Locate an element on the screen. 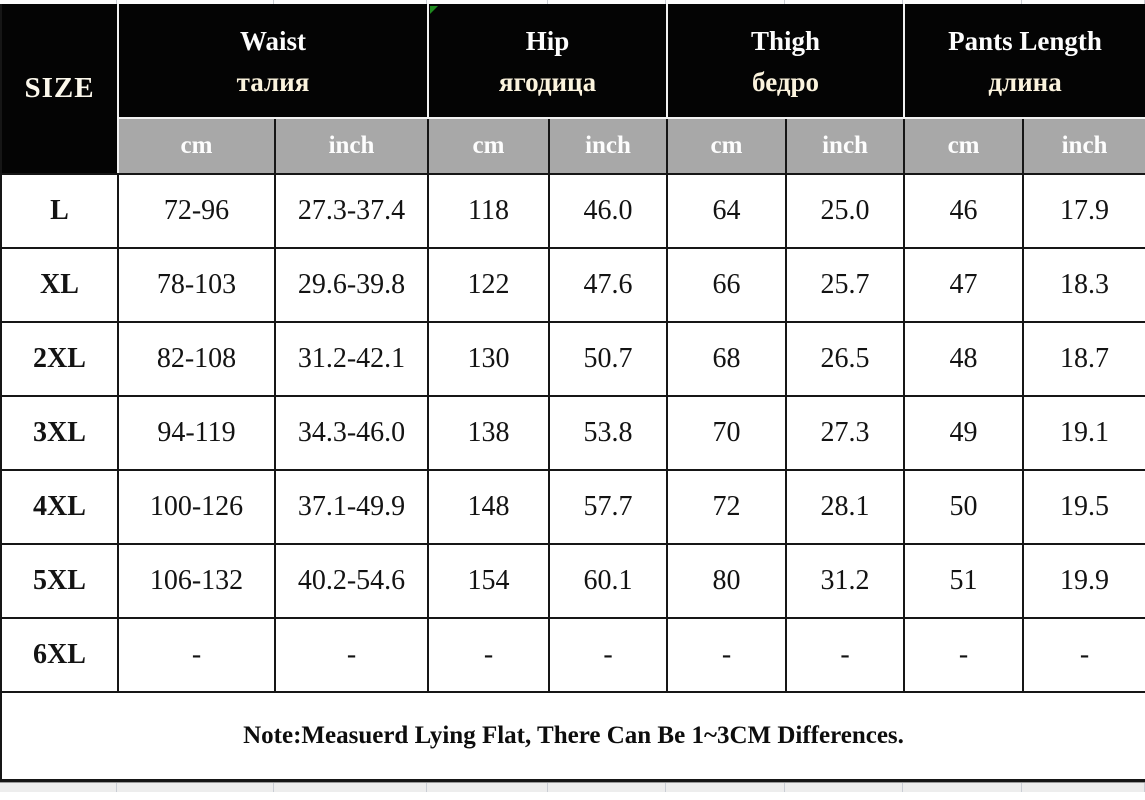  measurement-cell: 70 is located at coordinates (727, 433).